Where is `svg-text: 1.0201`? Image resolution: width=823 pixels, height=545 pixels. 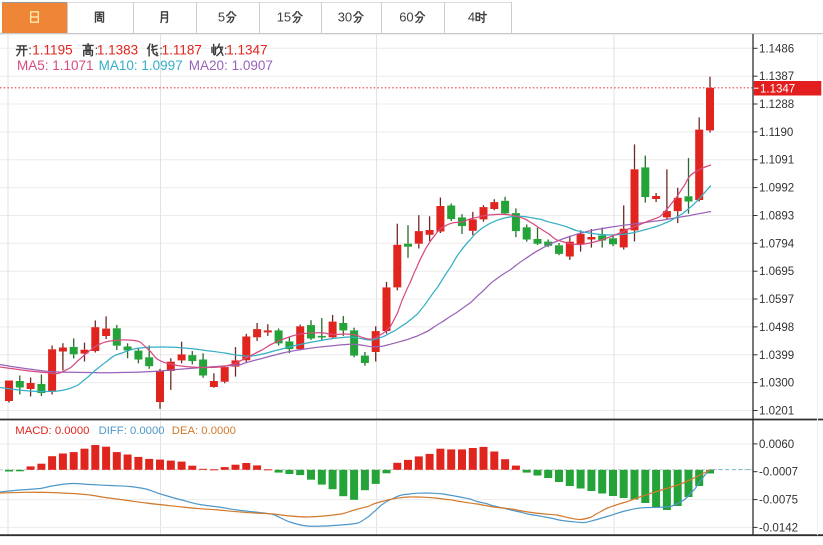
svg-text: 1.0201 is located at coordinates (776, 412).